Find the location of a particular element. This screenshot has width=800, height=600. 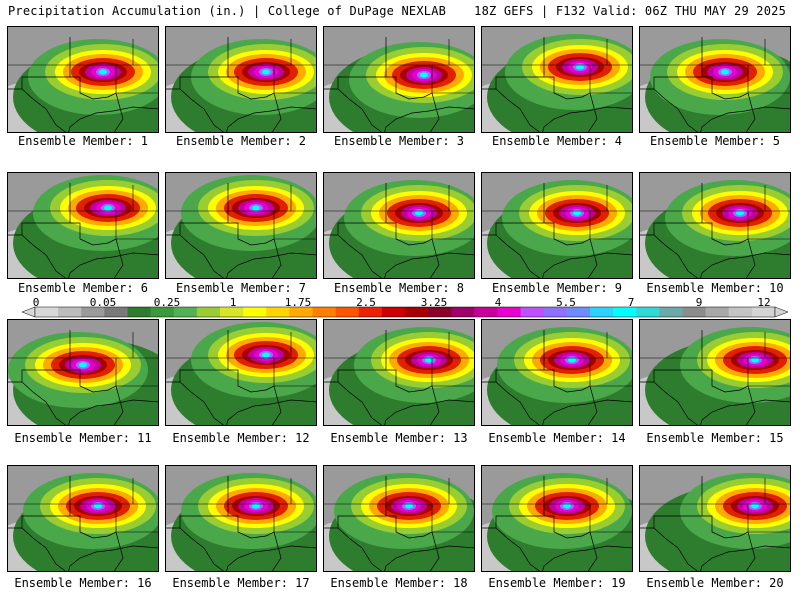

ensemble-member-label: Ensemble Member: 14 is located at coordinates (557, 438).